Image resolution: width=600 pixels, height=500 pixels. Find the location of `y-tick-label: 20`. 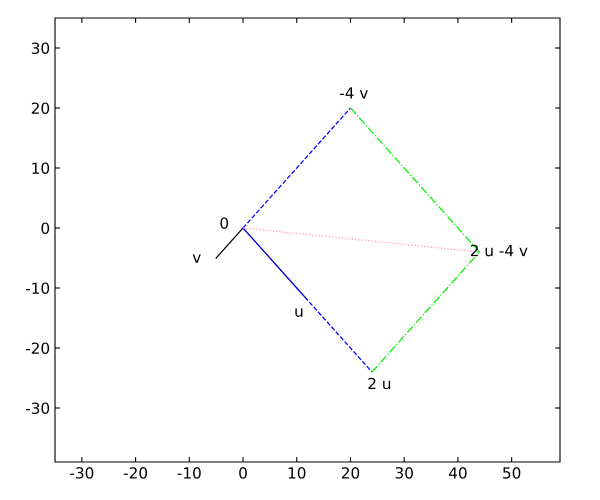

y-tick-label: 20 is located at coordinates (41, 108).